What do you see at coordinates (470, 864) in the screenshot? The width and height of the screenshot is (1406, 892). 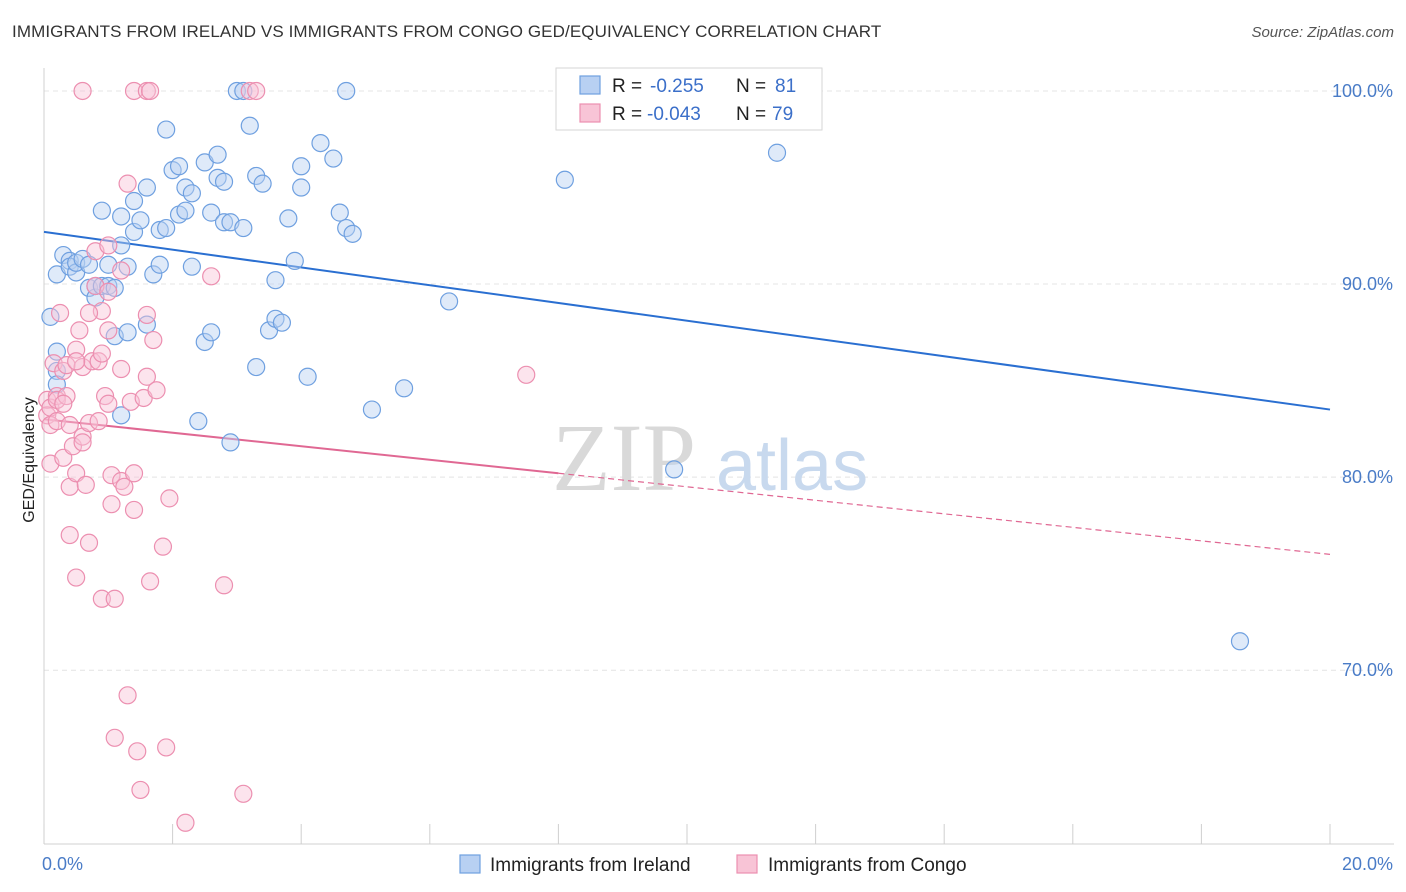 I see `bottom-legend-swatch-ireland` at bounding box center [470, 864].